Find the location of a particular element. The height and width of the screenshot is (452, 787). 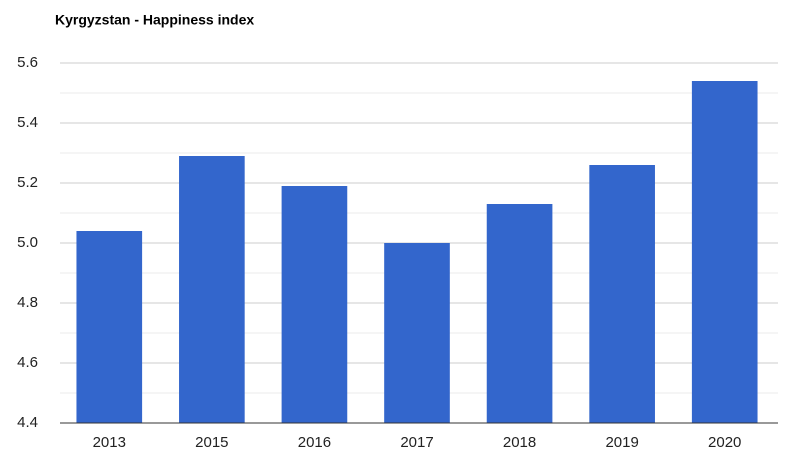

x-tick-label: 2015 is located at coordinates (211, 442).